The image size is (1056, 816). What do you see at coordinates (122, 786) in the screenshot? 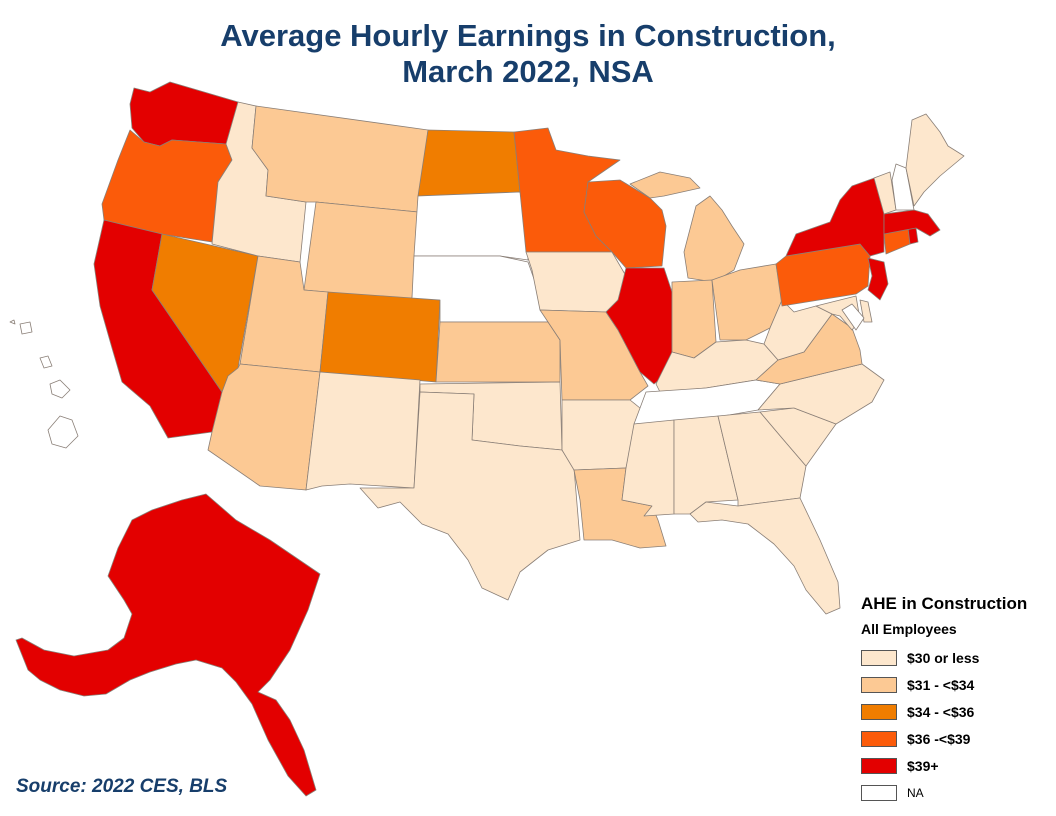
I see `source-note: Source: 2022 CES, BLS` at bounding box center [122, 786].